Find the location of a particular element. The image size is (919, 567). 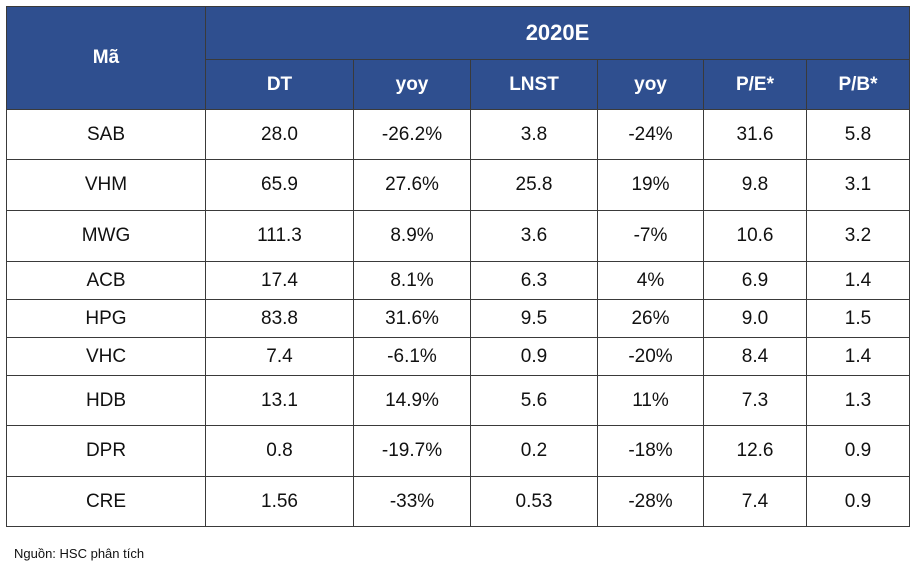

table-row: HDB 13.1 14.9% 5.6 11% 7.3 1.3 is located at coordinates (458, 400).